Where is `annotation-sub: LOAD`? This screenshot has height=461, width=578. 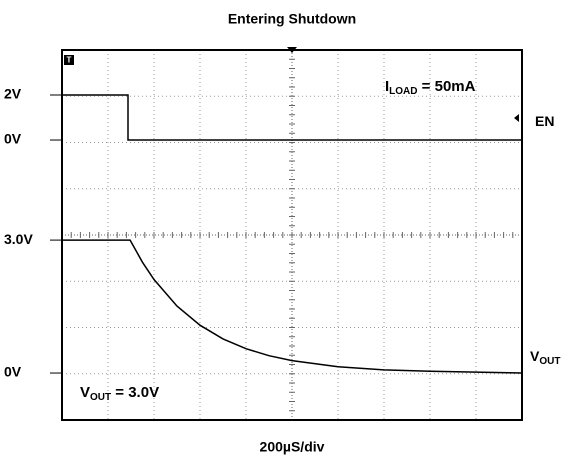
annotation-sub: LOAD is located at coordinates (403, 91).